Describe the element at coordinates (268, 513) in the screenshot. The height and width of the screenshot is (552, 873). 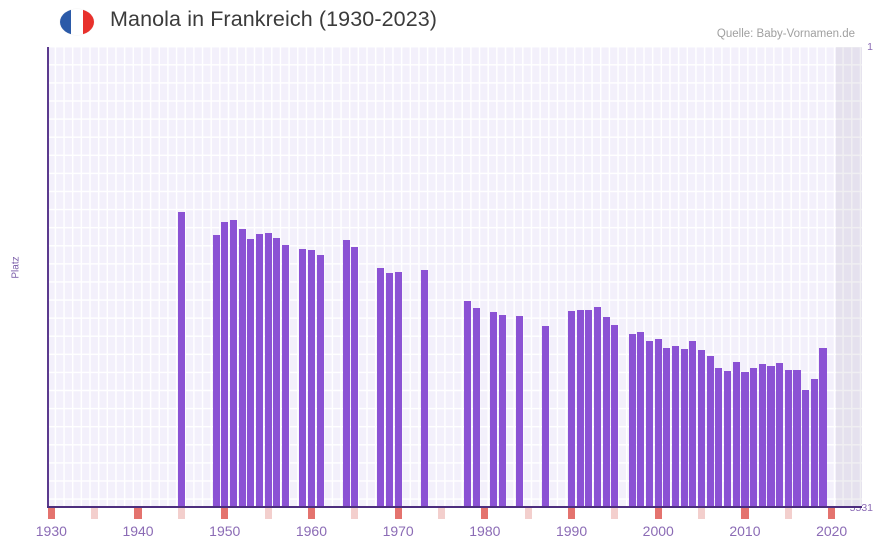
I see `x-axis-marker-1955` at that location.